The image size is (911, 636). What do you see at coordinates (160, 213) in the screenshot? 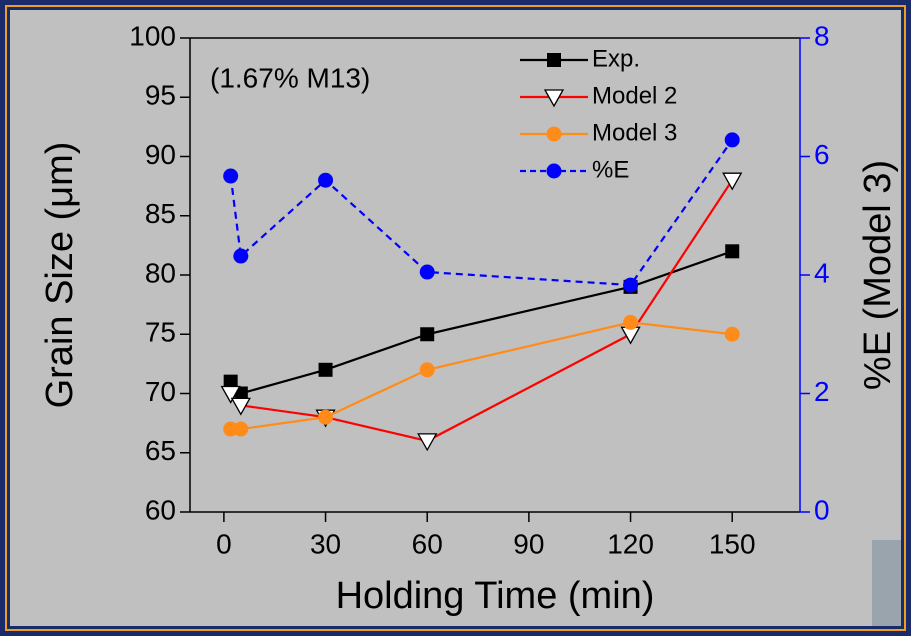
I see `y-tick-label: 85` at bounding box center [160, 213].